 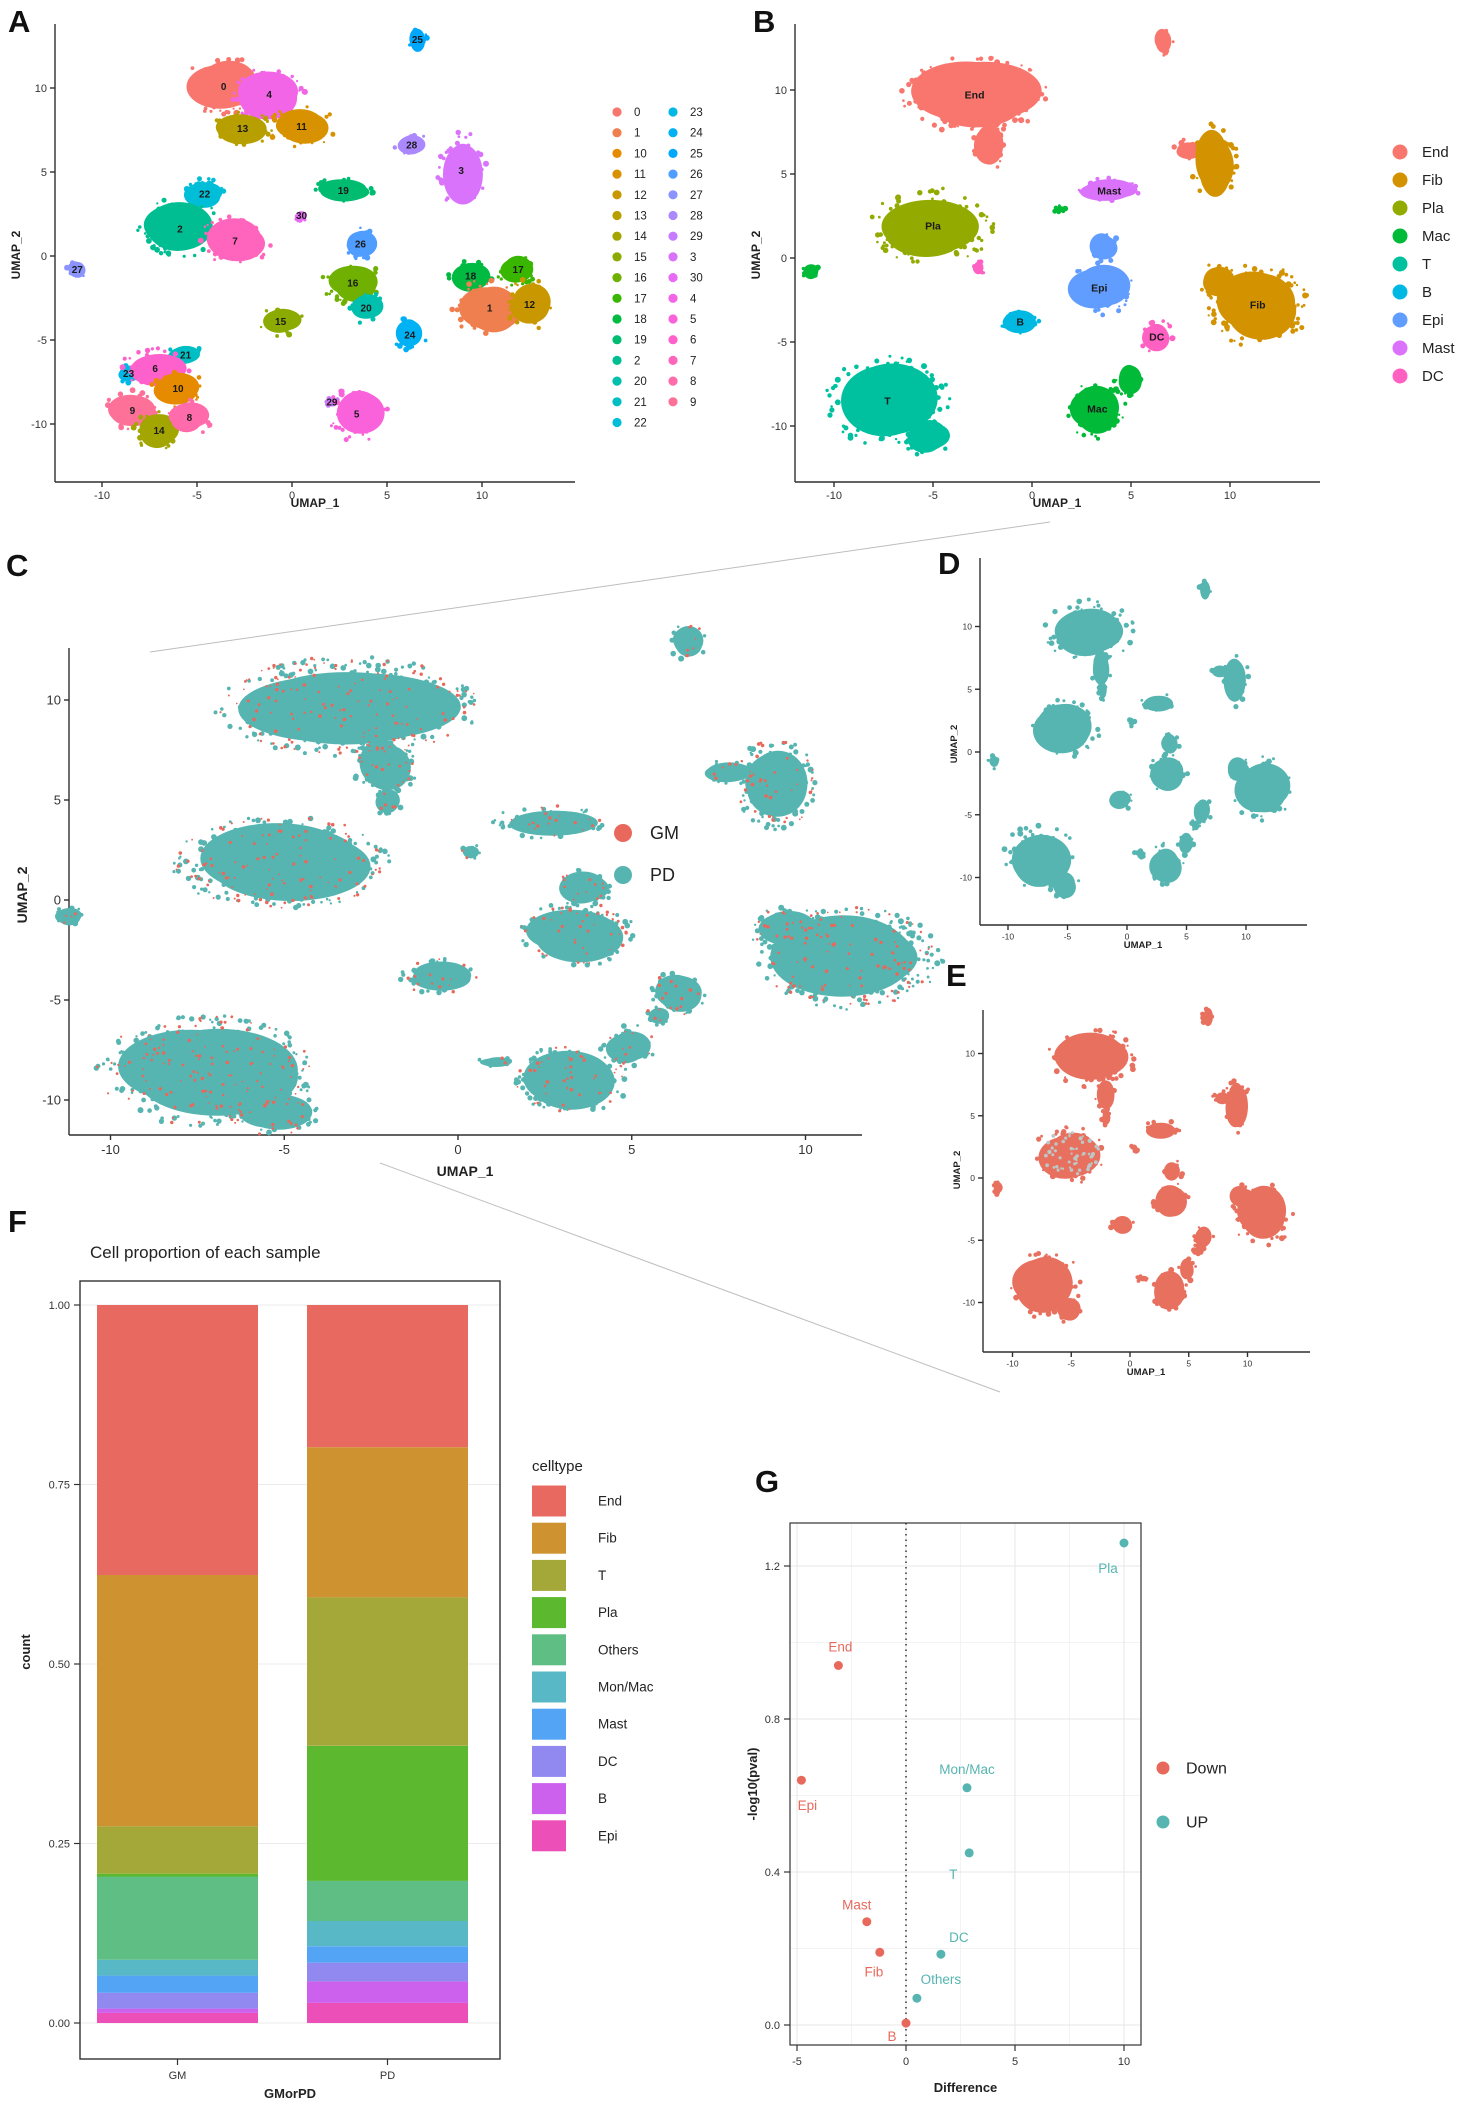 I want to click on svg-text: GM, so click(x=178, y=2076).